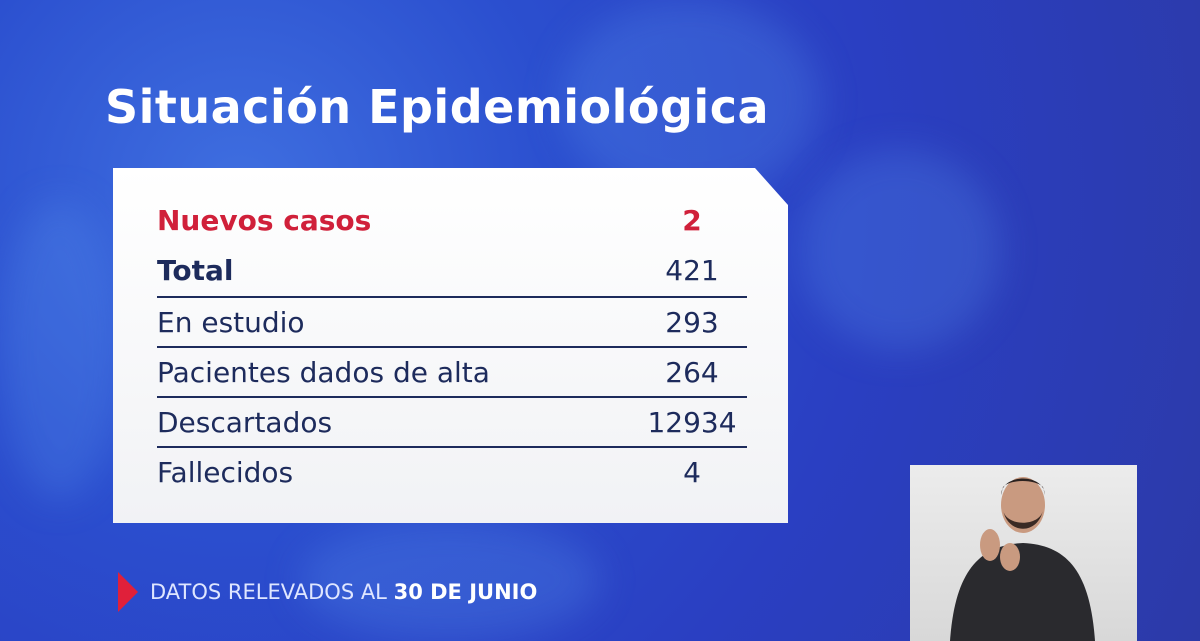 The image size is (1200, 641). Describe the element at coordinates (465, 592) in the screenshot. I see `footer-date: 30 DE JUNIO` at that location.